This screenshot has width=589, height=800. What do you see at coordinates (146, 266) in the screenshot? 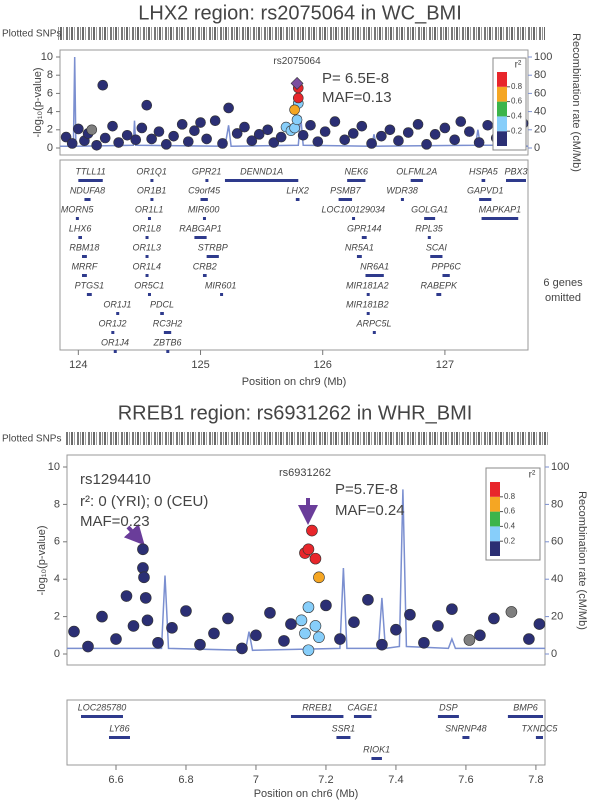
I see `gene-label: OR1L4` at bounding box center [146, 266].